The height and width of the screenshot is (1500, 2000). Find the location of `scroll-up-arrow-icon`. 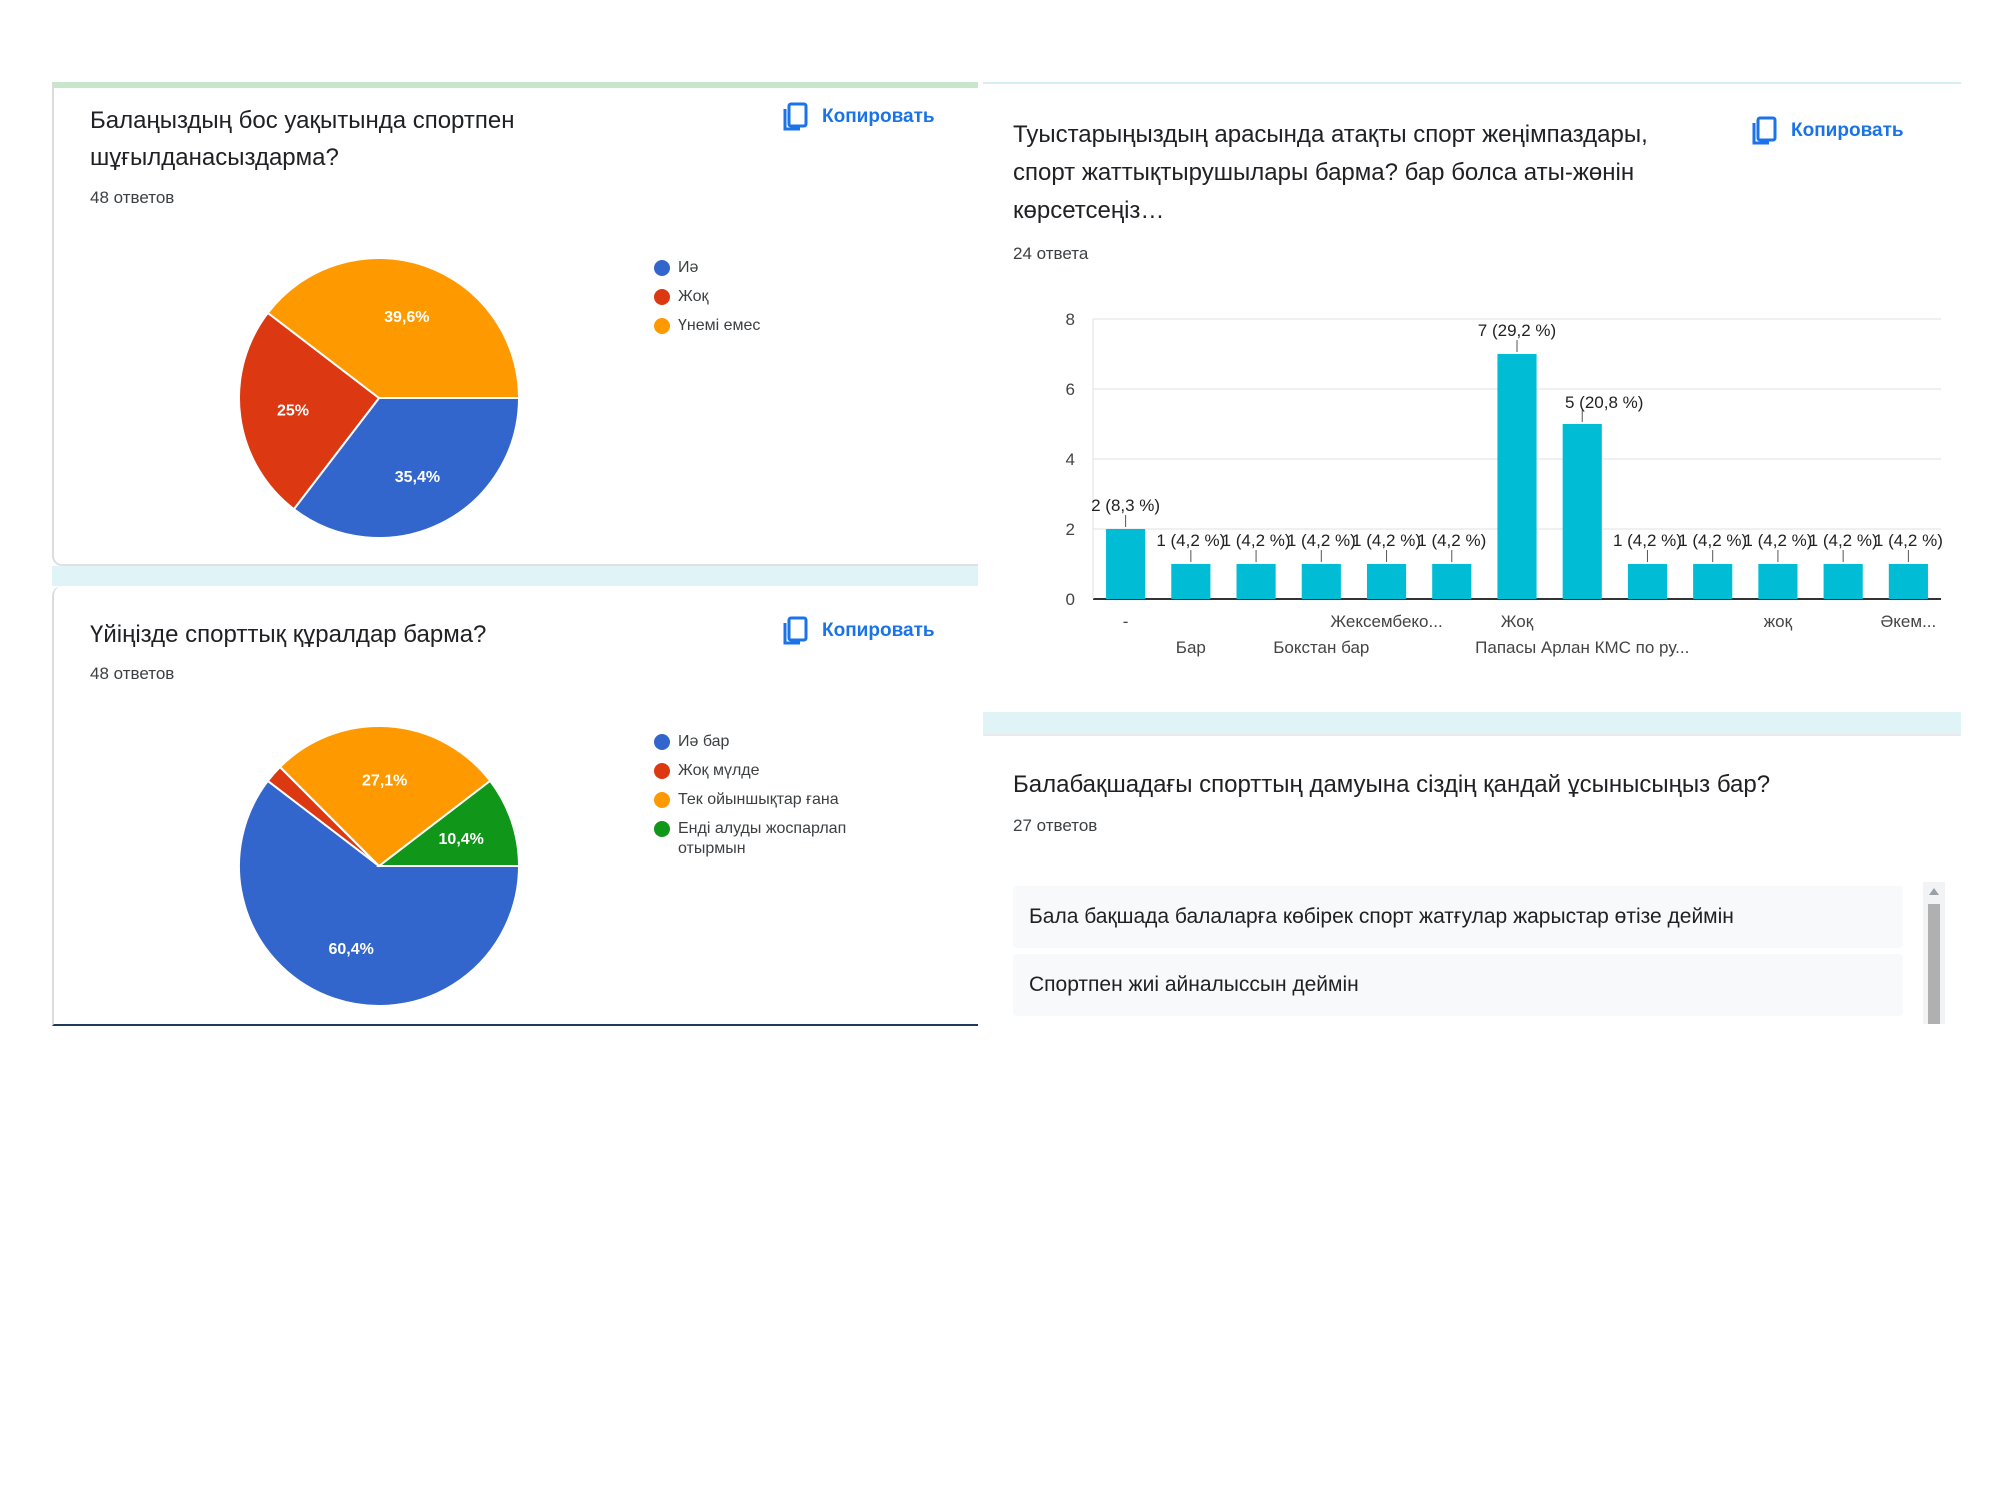

scroll-up-arrow-icon is located at coordinates (1934, 892).